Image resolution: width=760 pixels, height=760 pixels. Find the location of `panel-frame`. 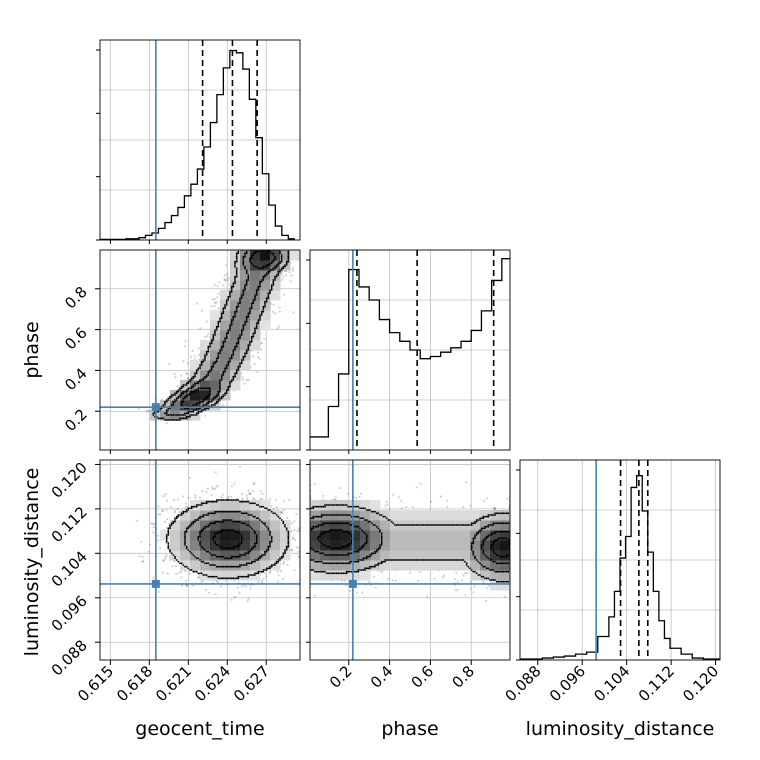

panel-frame is located at coordinates (200, 350).